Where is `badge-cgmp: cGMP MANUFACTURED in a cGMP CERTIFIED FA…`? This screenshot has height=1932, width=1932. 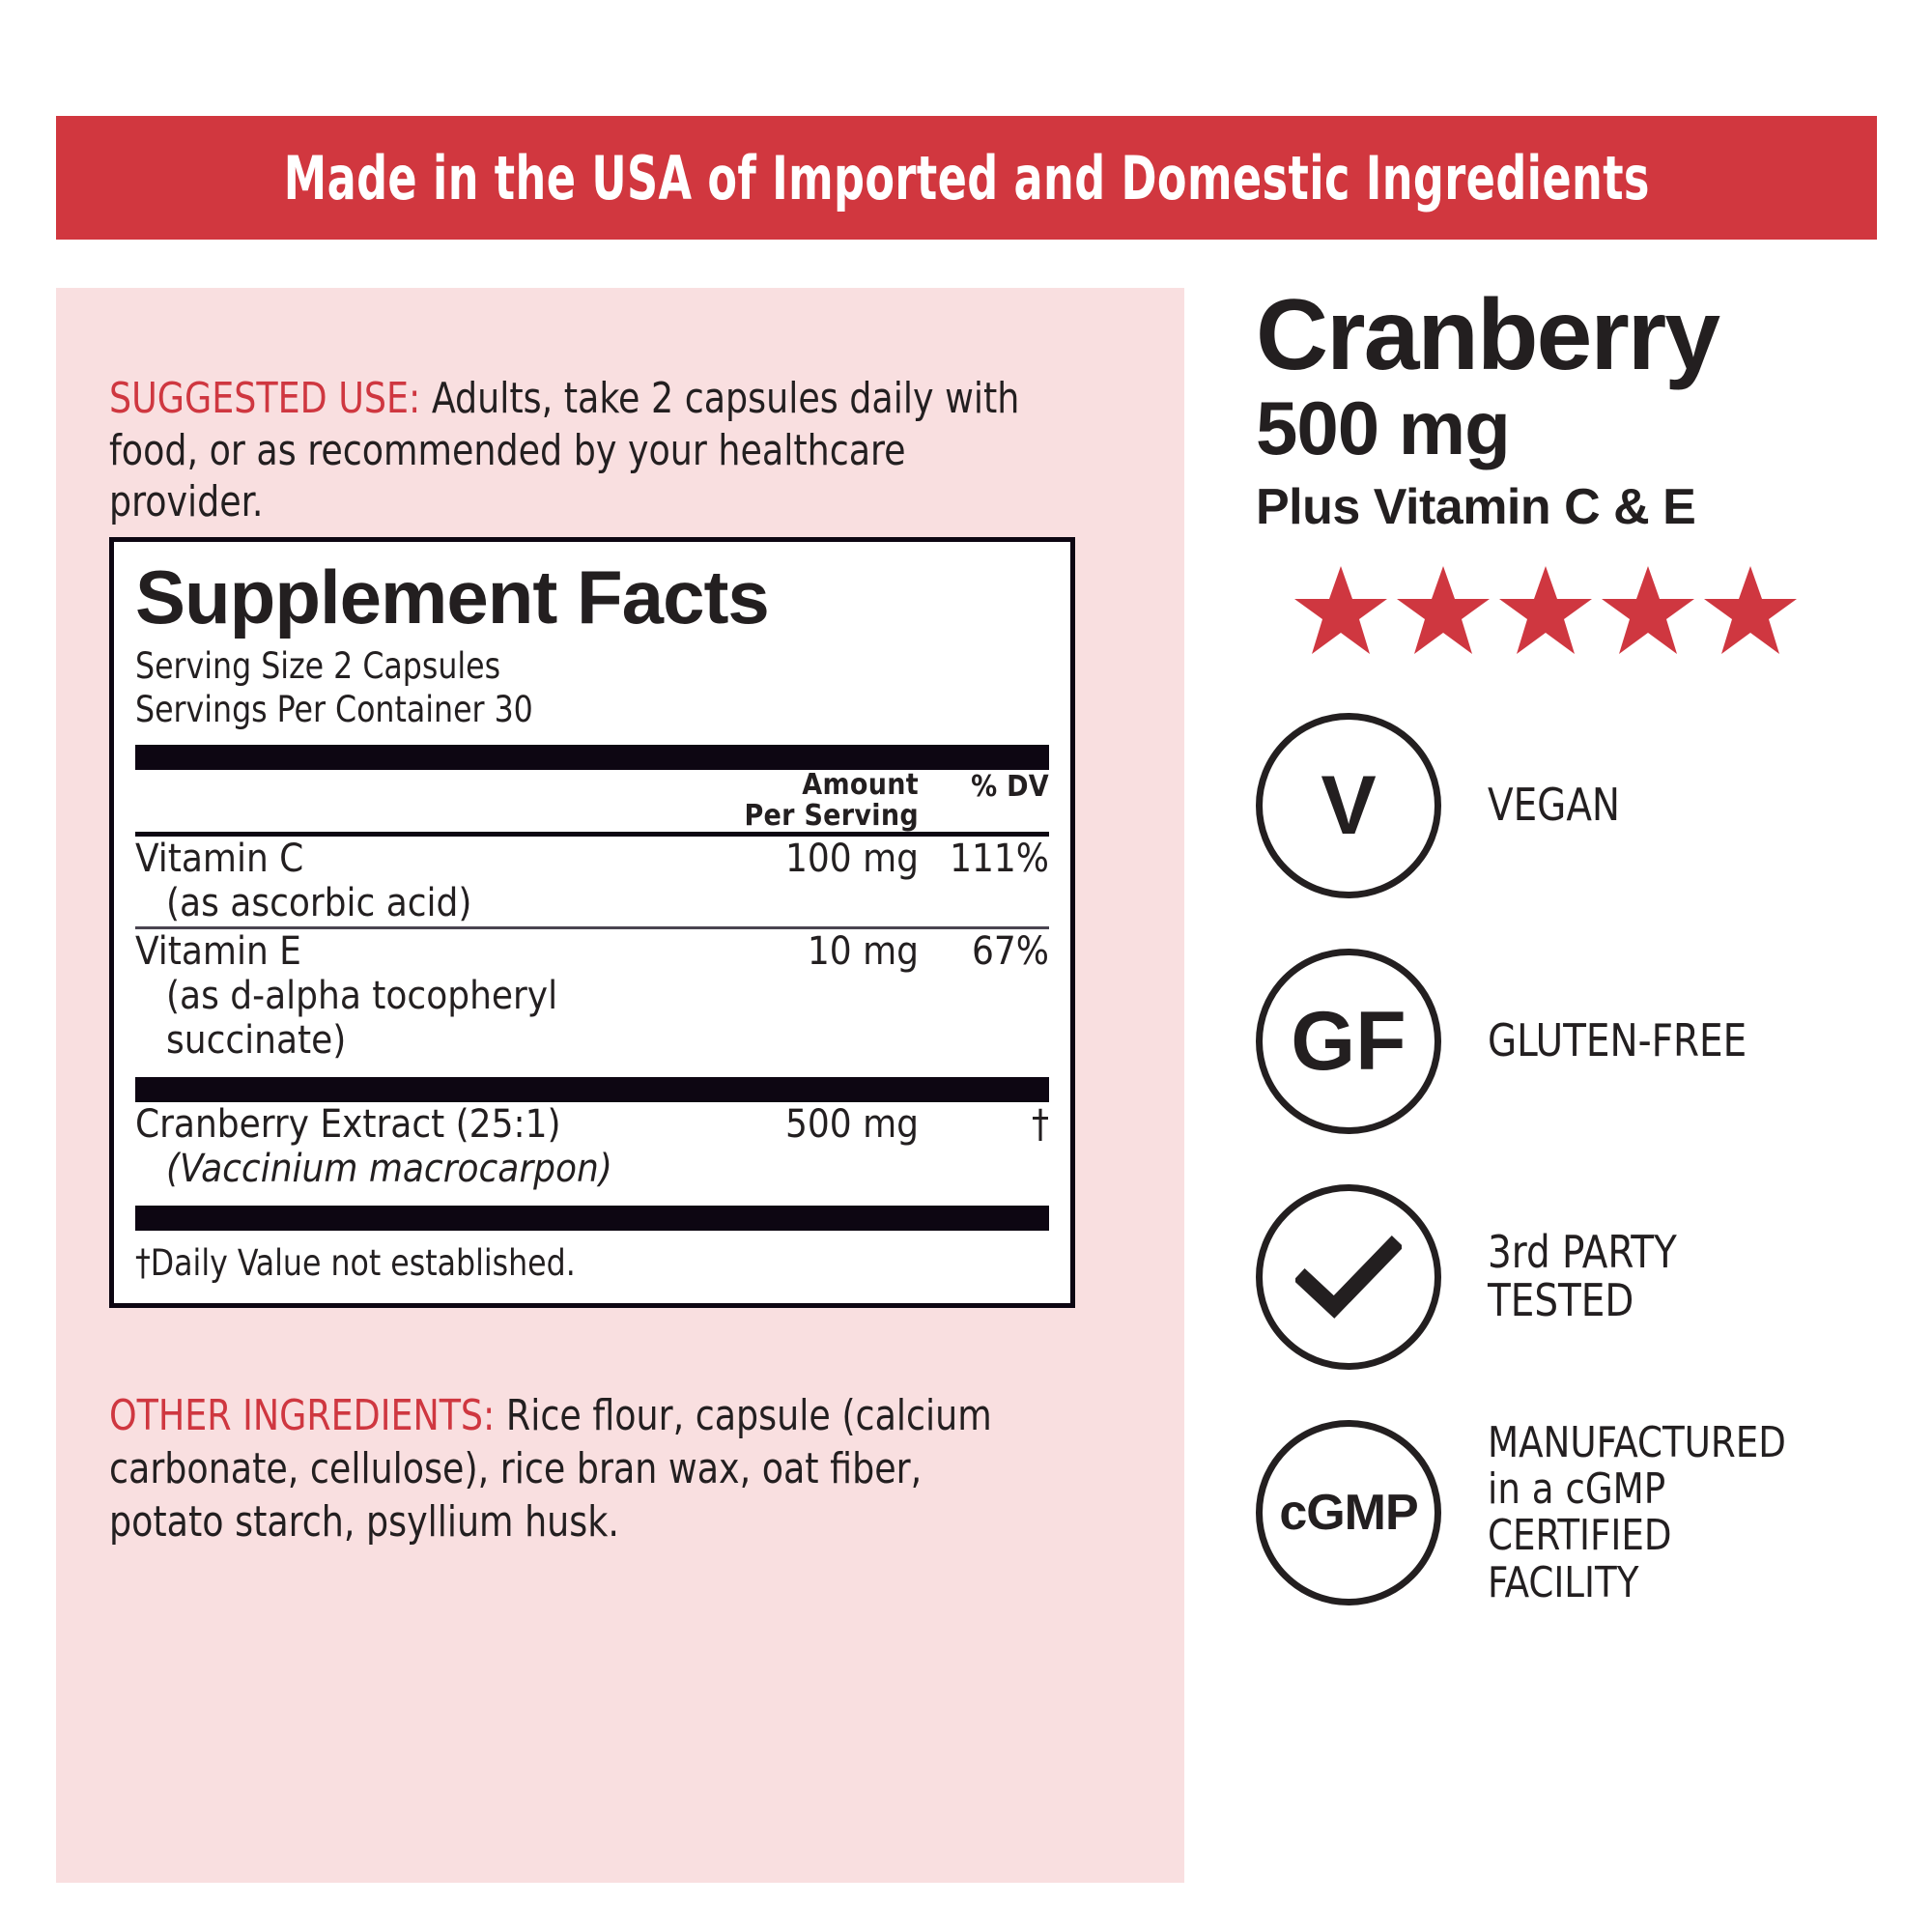 badge-cgmp: cGMP MANUFACTURED in a cGMP CERTIFIED FA… is located at coordinates (1574, 1512).